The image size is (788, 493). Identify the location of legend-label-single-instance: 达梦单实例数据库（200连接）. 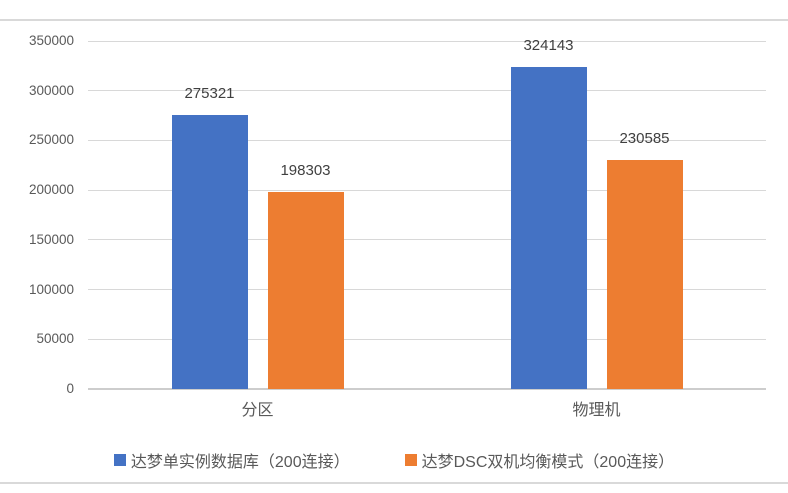
(240, 462).